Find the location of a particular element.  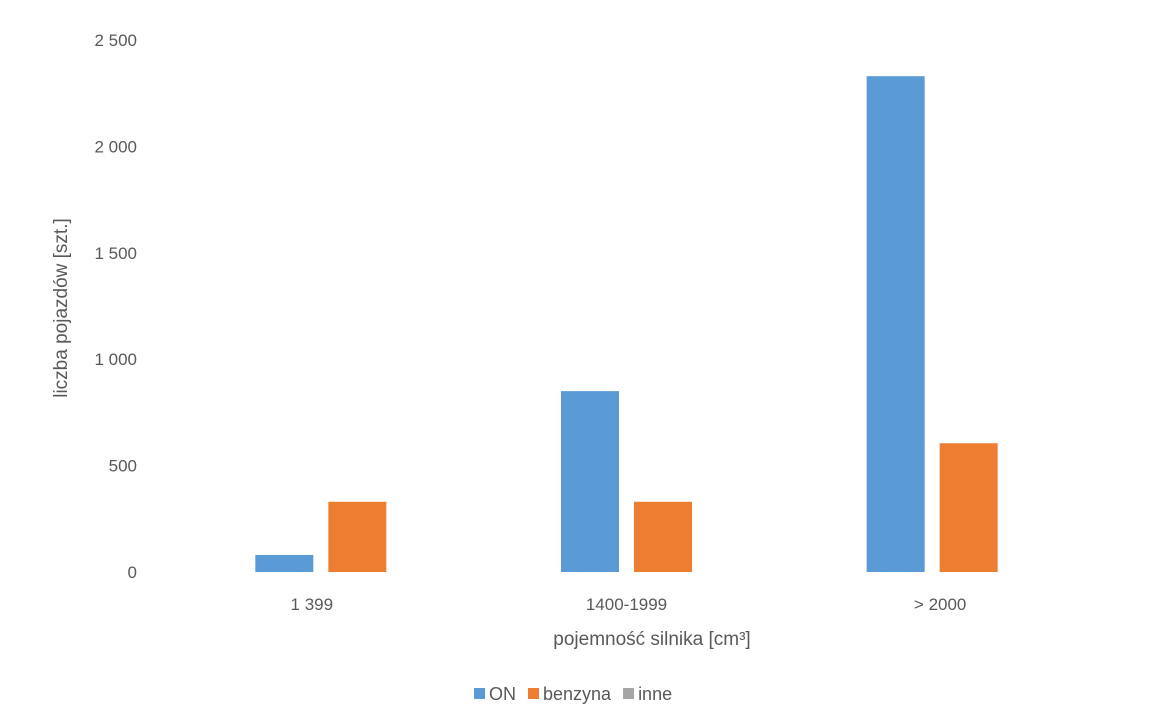

x-axis-ticks: 1 399 1400-1999 > 2000 is located at coordinates (629, 604).